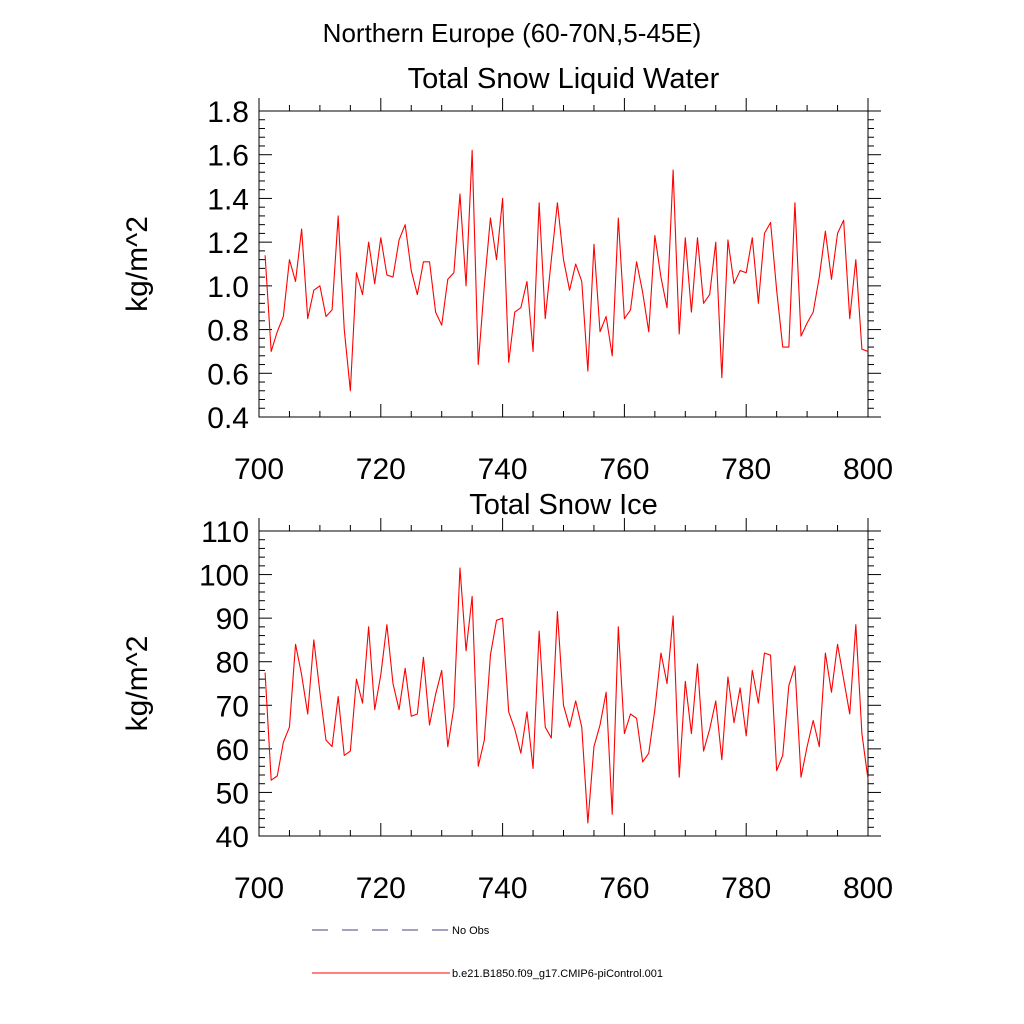  What do you see at coordinates (228, 418) in the screenshot?
I see `y-tick-label: 0.4` at bounding box center [228, 418].